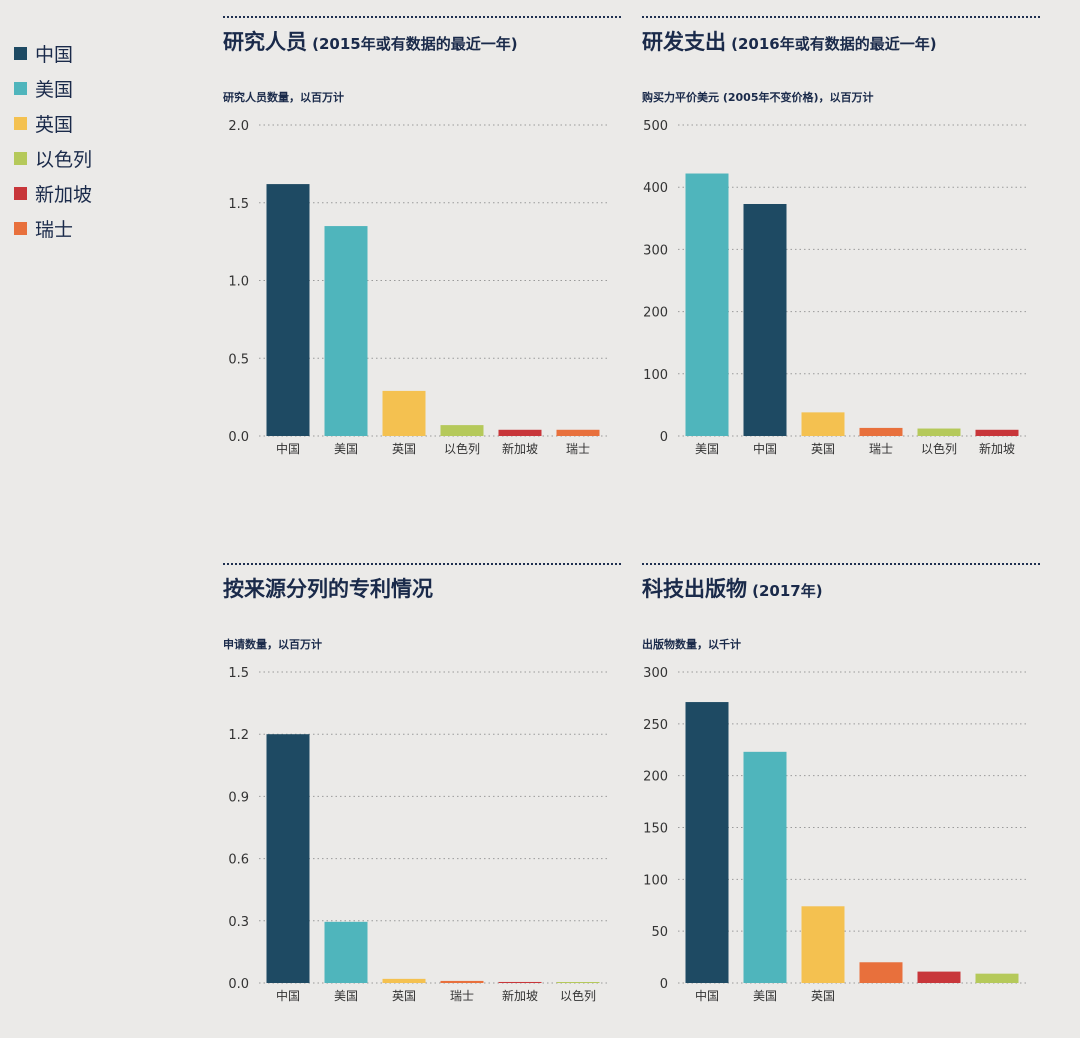  What do you see at coordinates (655, 188) in the screenshot?
I see `y-tick-label: 400` at bounding box center [655, 188].